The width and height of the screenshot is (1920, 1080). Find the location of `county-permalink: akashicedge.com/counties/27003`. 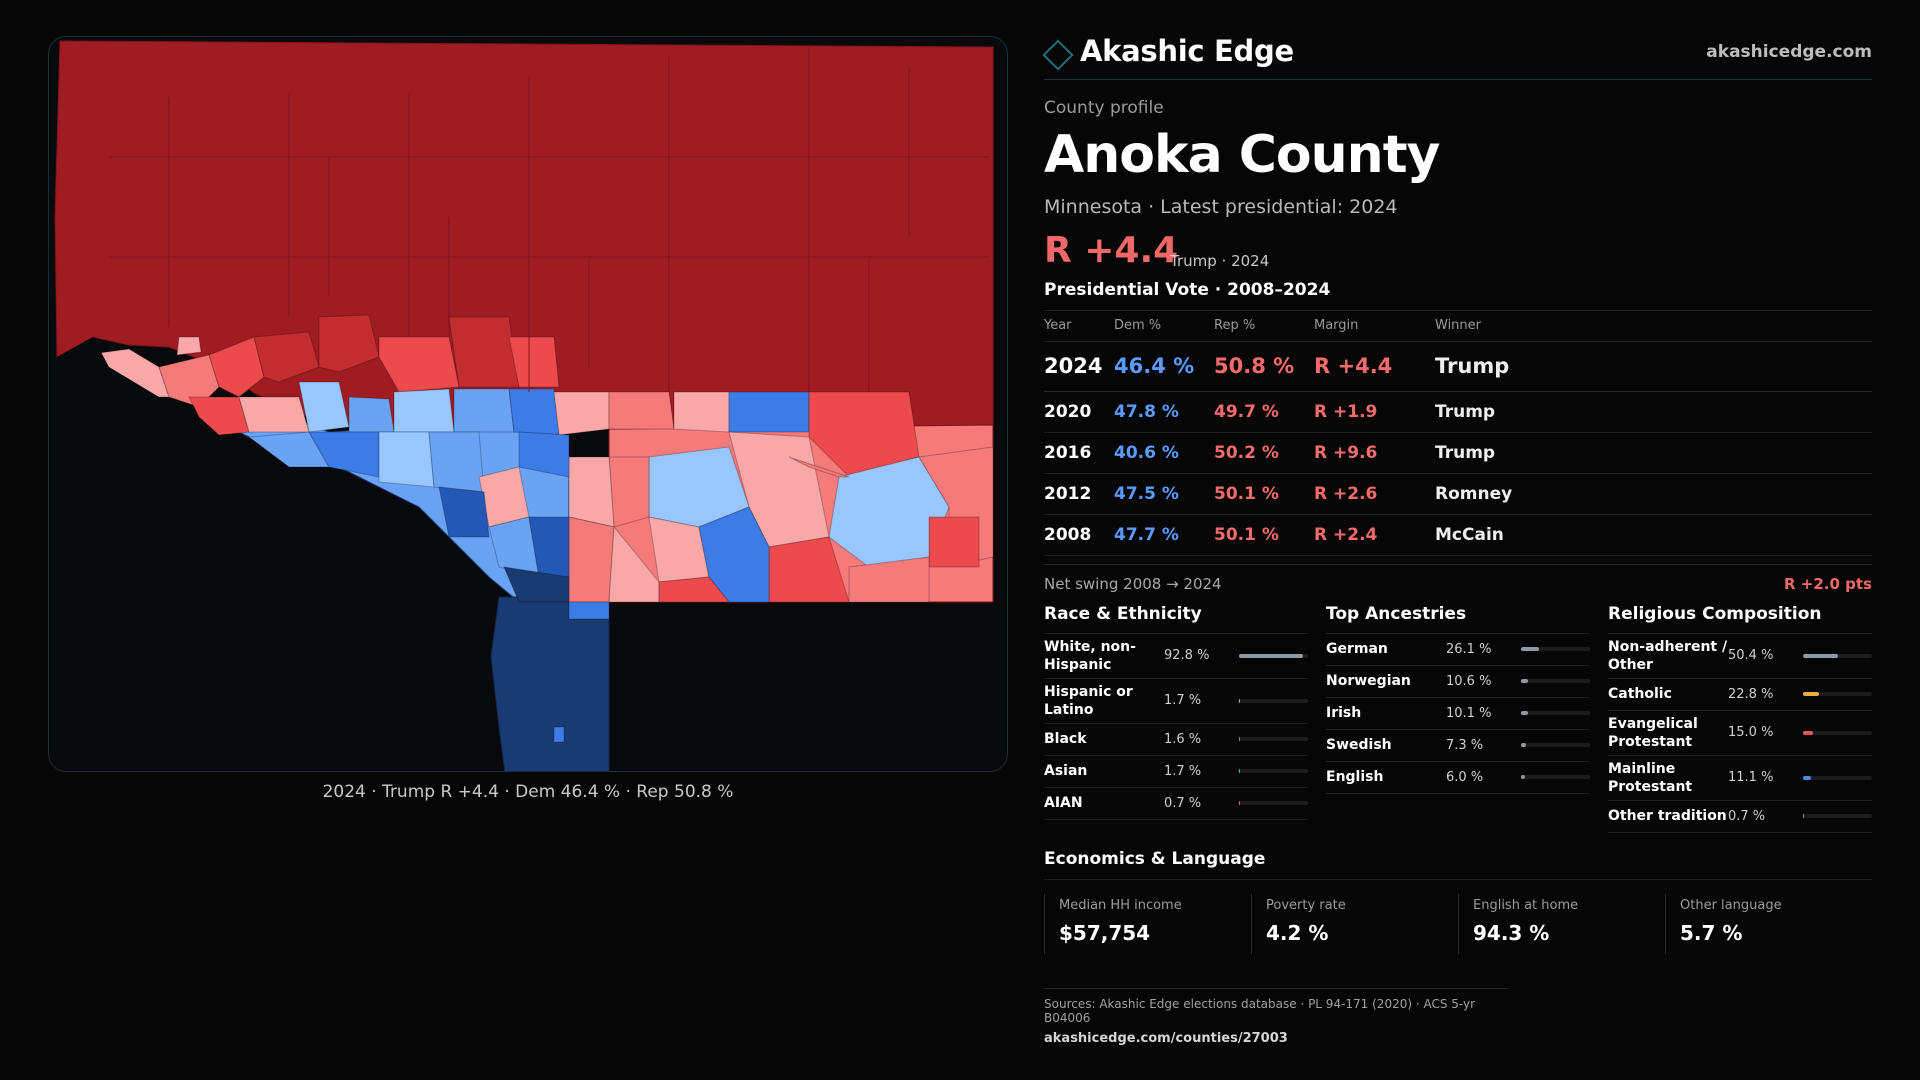

county-permalink: akashicedge.com/counties/27003 is located at coordinates (1166, 1038).